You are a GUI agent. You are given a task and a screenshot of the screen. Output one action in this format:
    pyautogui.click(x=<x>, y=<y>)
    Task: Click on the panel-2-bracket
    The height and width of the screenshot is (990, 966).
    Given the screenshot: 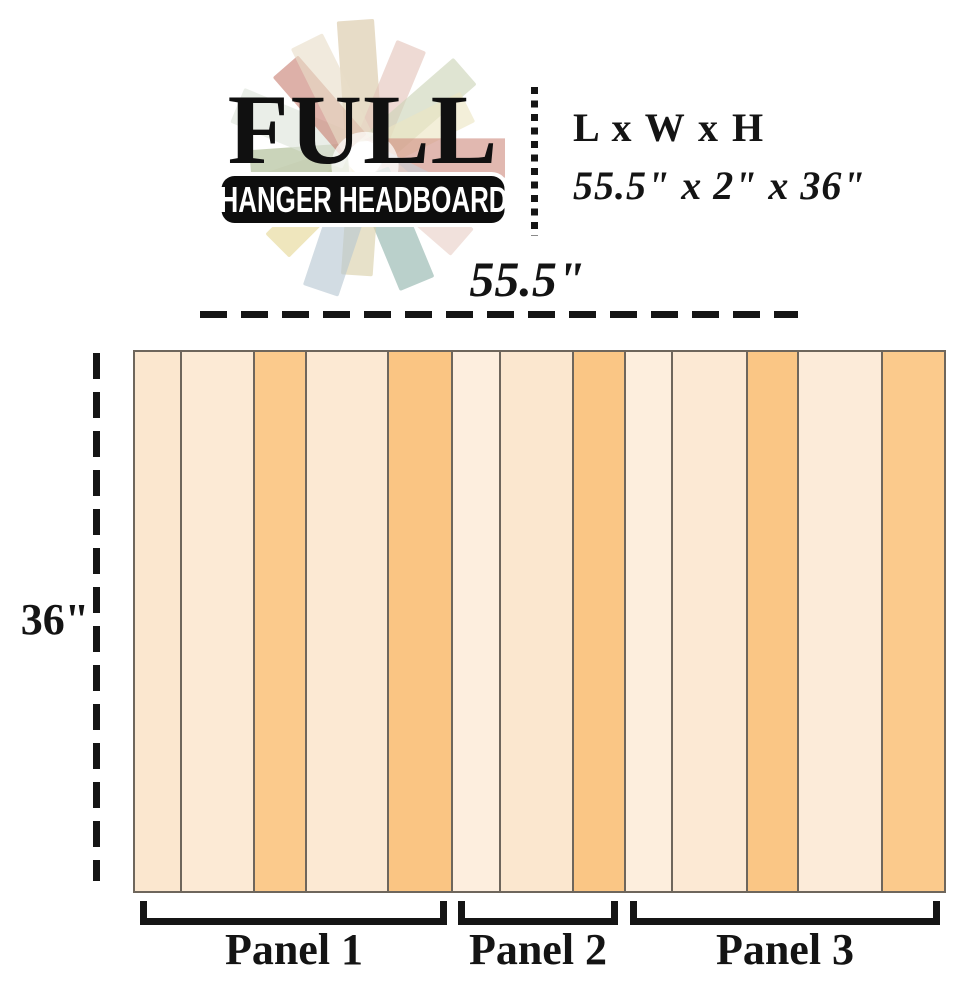 What is the action you would take?
    pyautogui.click(x=538, y=913)
    